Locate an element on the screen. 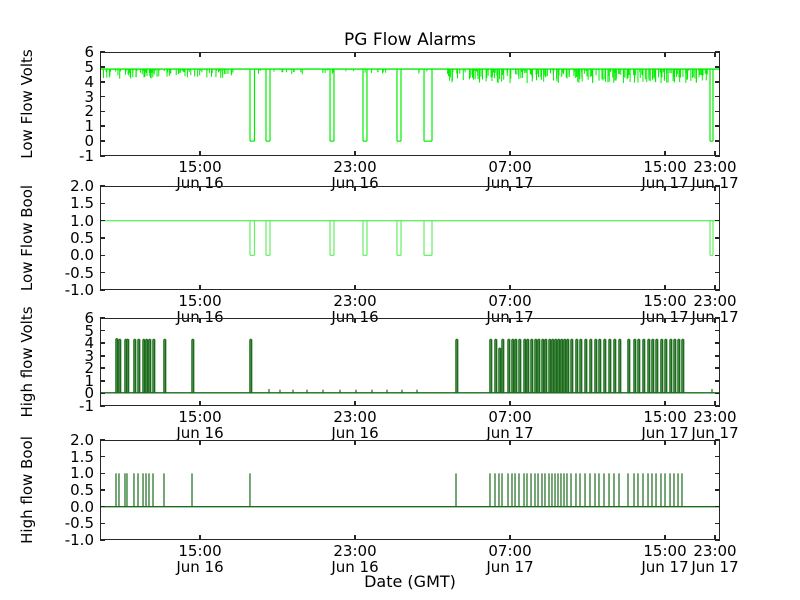 The image size is (800, 600). y-tick-label: 0 is located at coordinates (89, 141).